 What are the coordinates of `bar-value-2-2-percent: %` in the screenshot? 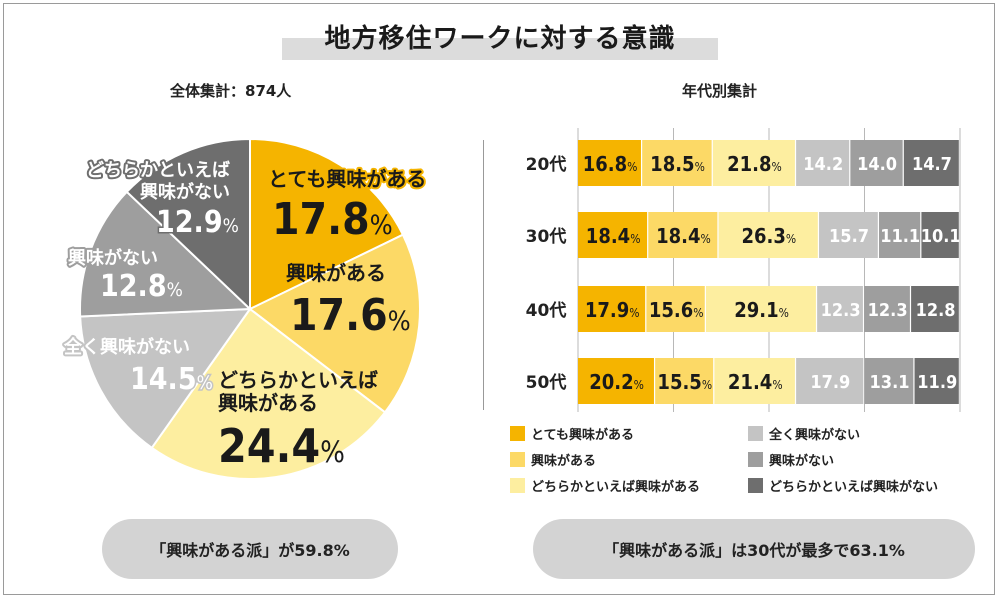 It's located at (706, 239).